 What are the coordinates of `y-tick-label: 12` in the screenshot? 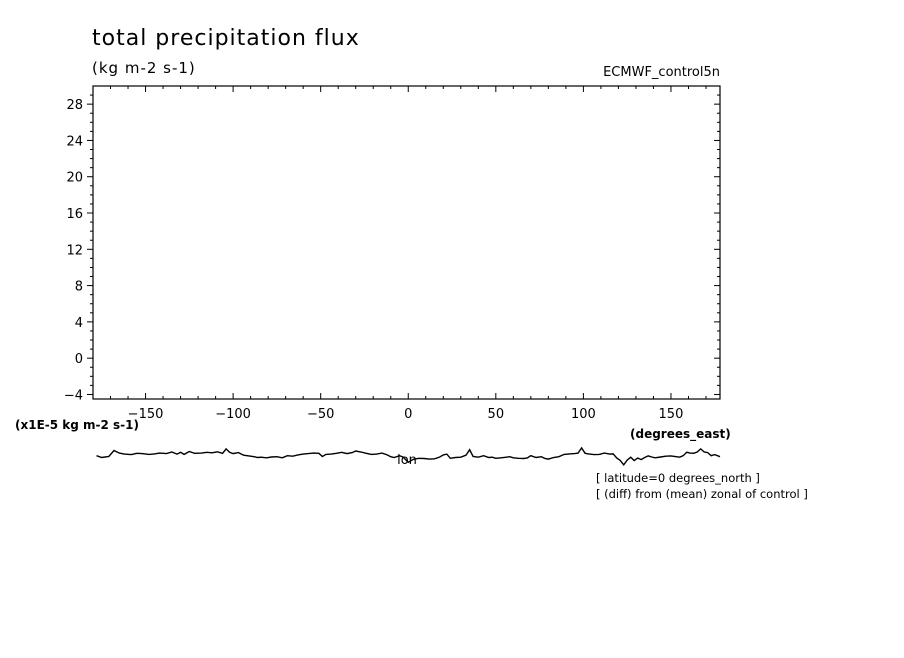 It's located at (74, 250).